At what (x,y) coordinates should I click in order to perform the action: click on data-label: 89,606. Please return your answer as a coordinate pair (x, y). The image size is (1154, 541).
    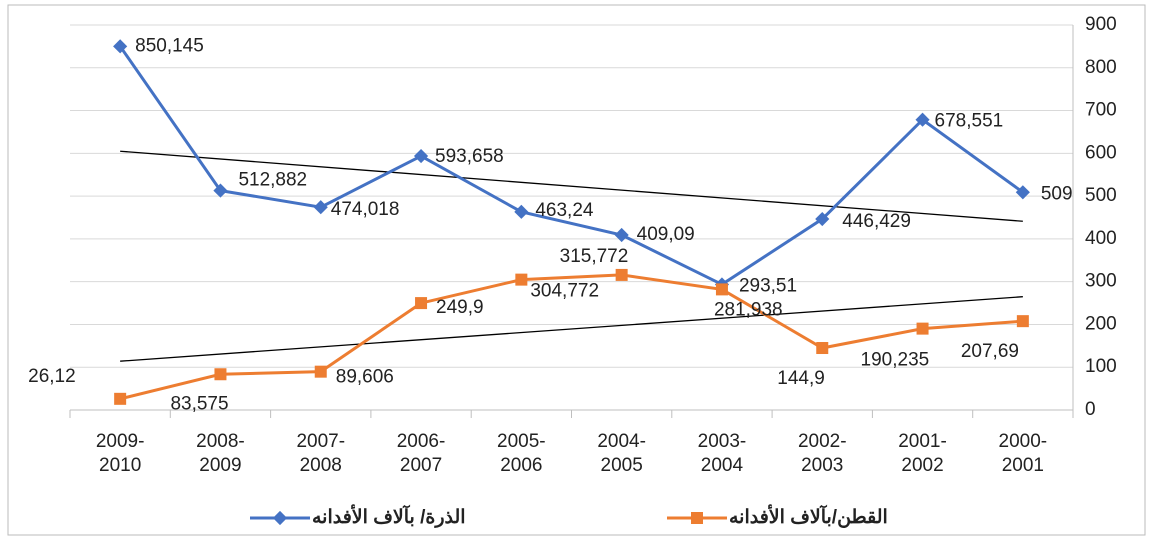
    Looking at the image, I should click on (365, 377).